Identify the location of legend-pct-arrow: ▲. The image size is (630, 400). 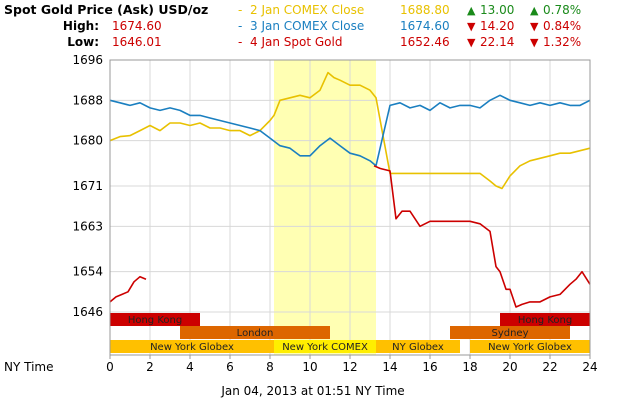
(534, 10).